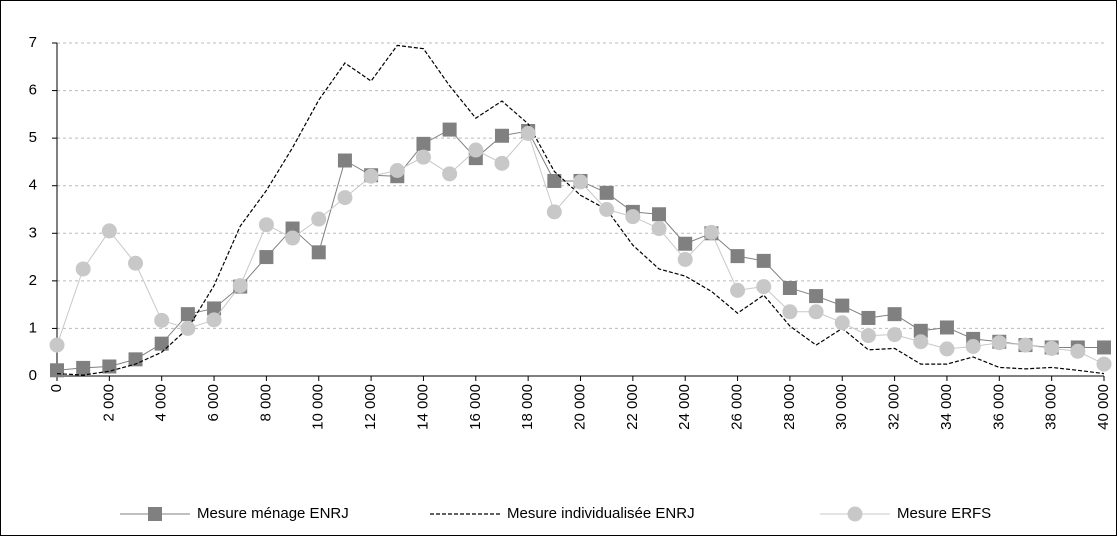 This screenshot has height=536, width=1117. What do you see at coordinates (894, 407) in the screenshot?
I see `x-tick-label: 32 000` at bounding box center [894, 407].